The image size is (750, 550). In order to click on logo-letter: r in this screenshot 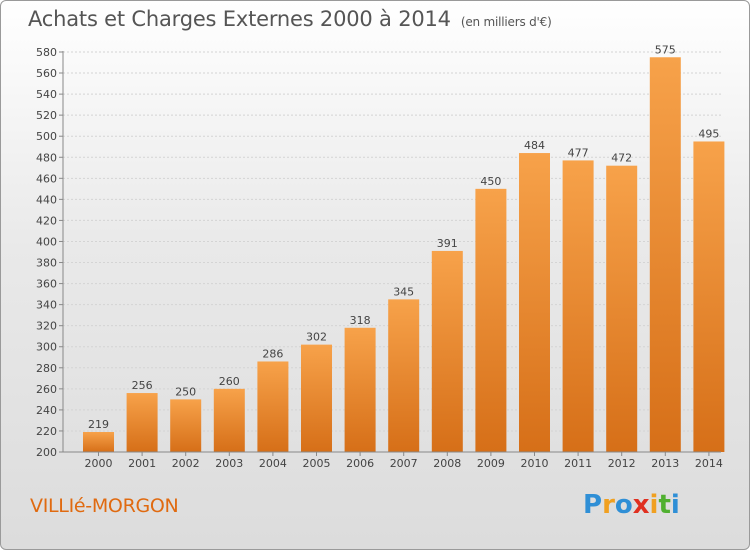, I will do `click(608, 505)`.